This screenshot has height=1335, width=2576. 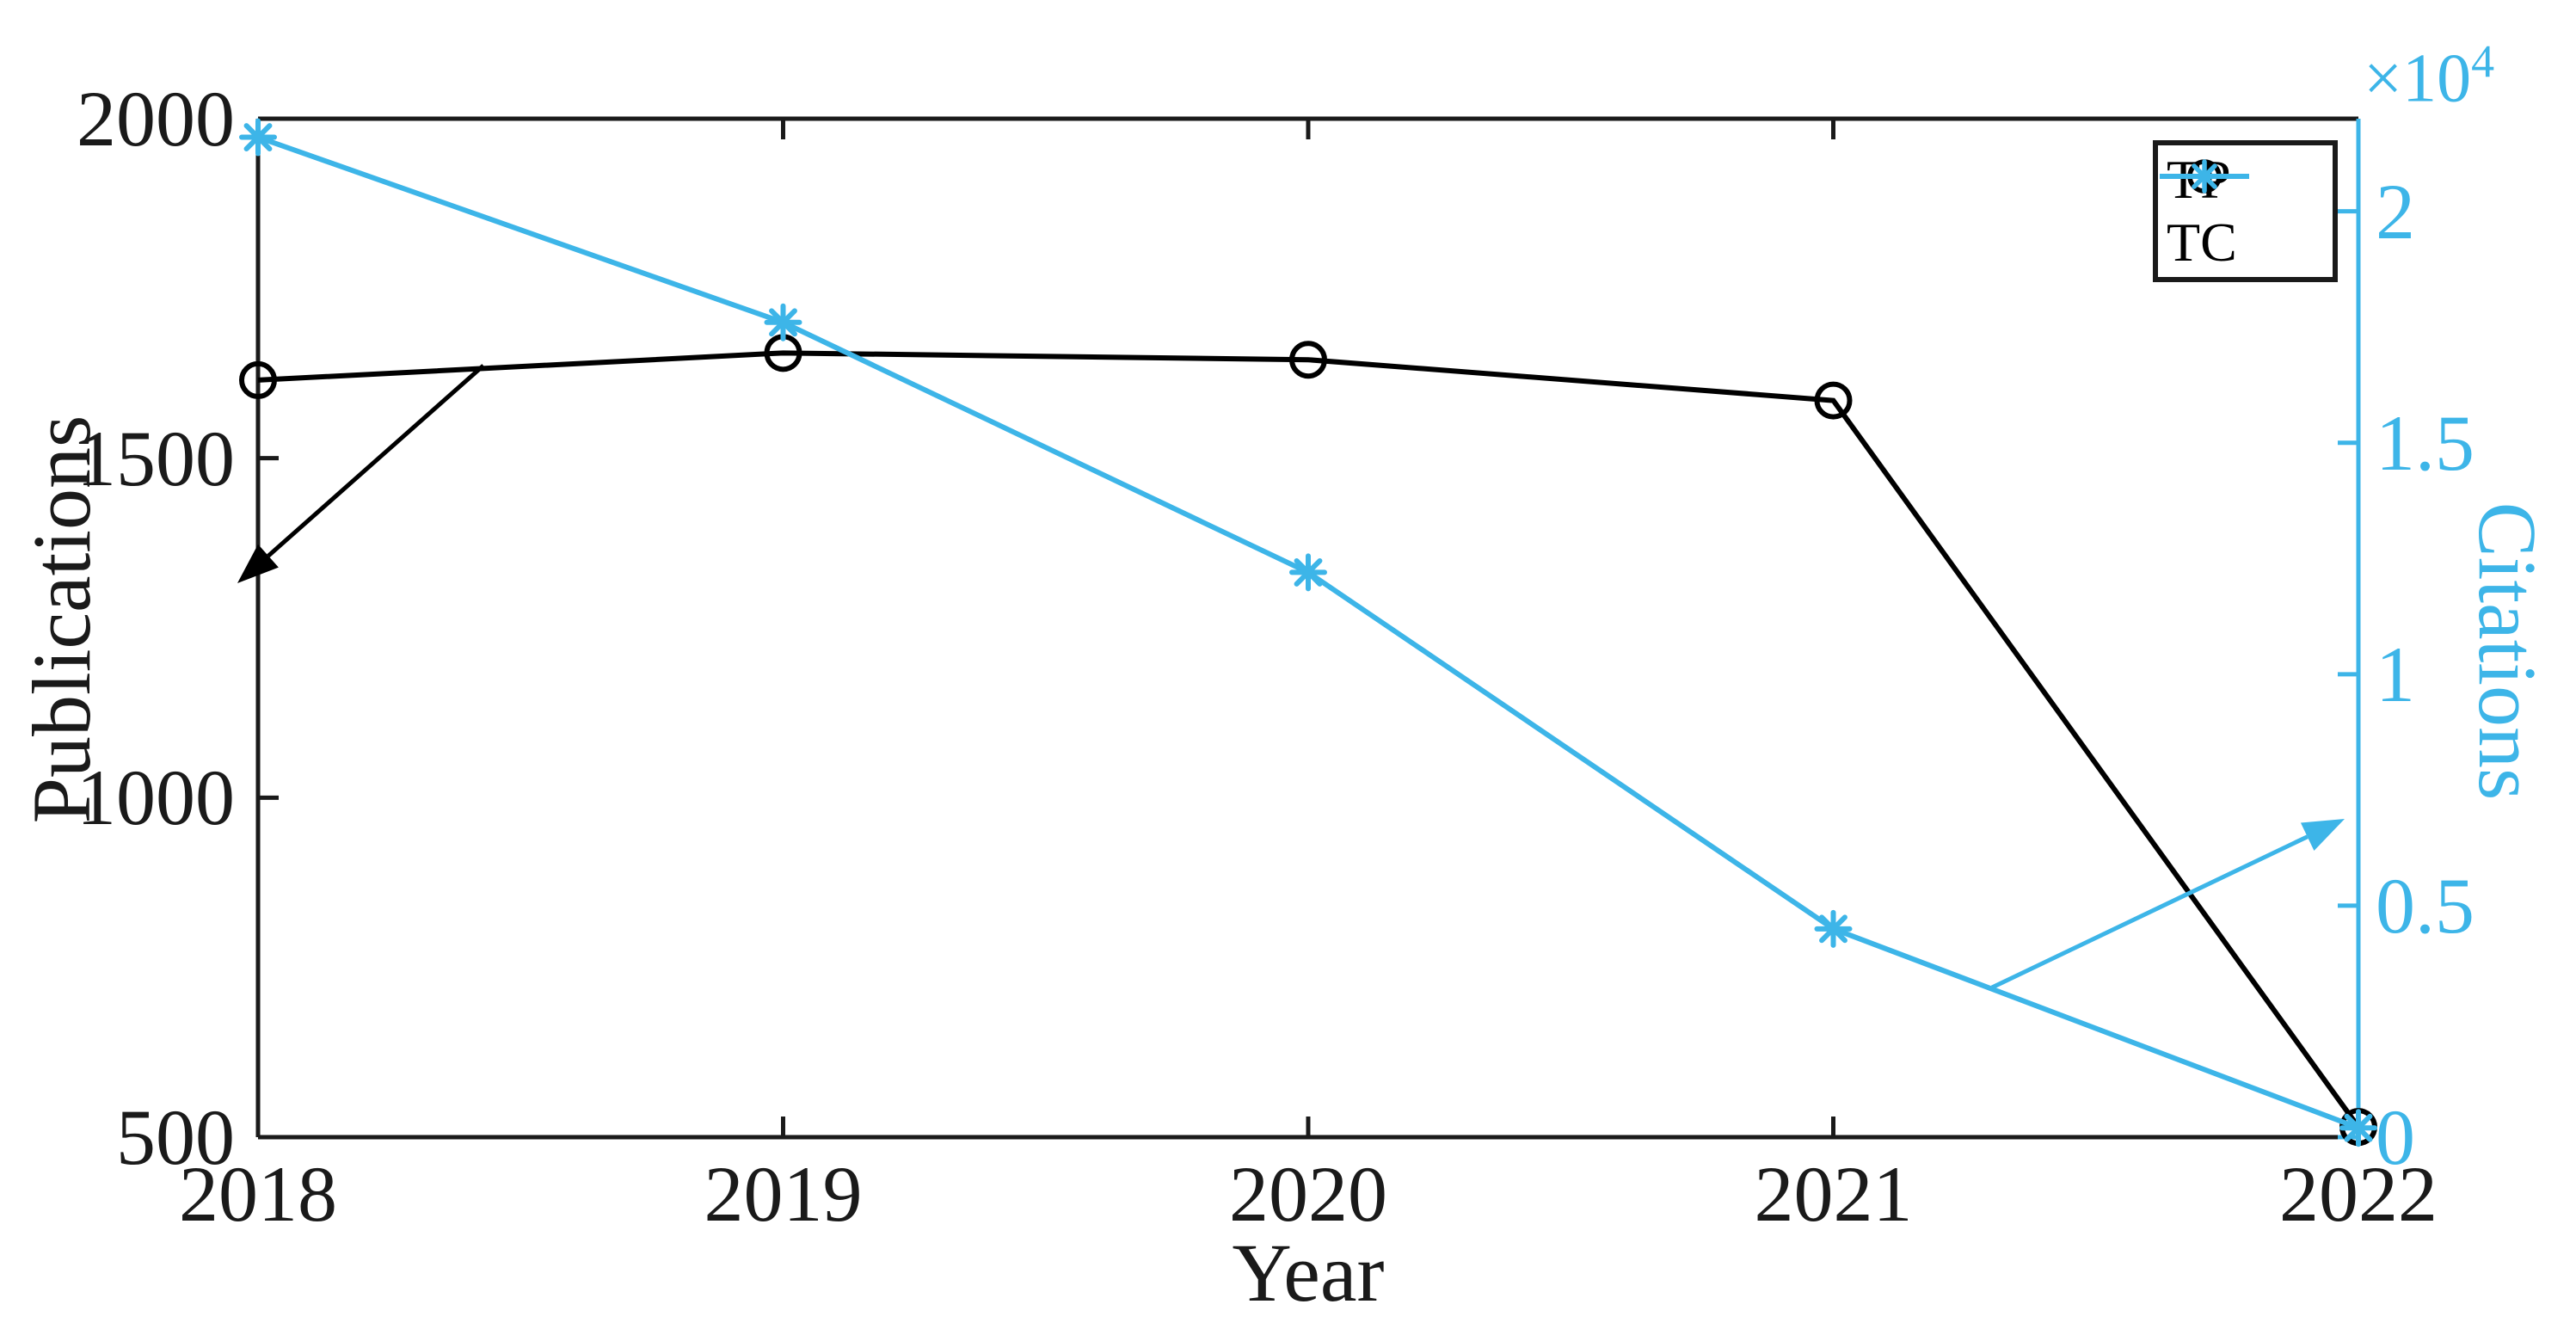 What do you see at coordinates (1308, 1273) in the screenshot?
I see `x-axis-title: Year` at bounding box center [1308, 1273].